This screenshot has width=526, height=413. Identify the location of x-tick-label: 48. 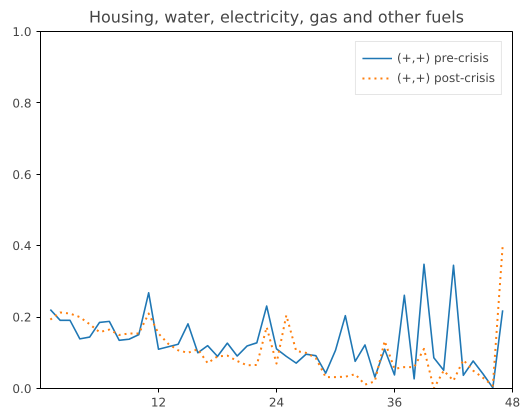
(512, 403).